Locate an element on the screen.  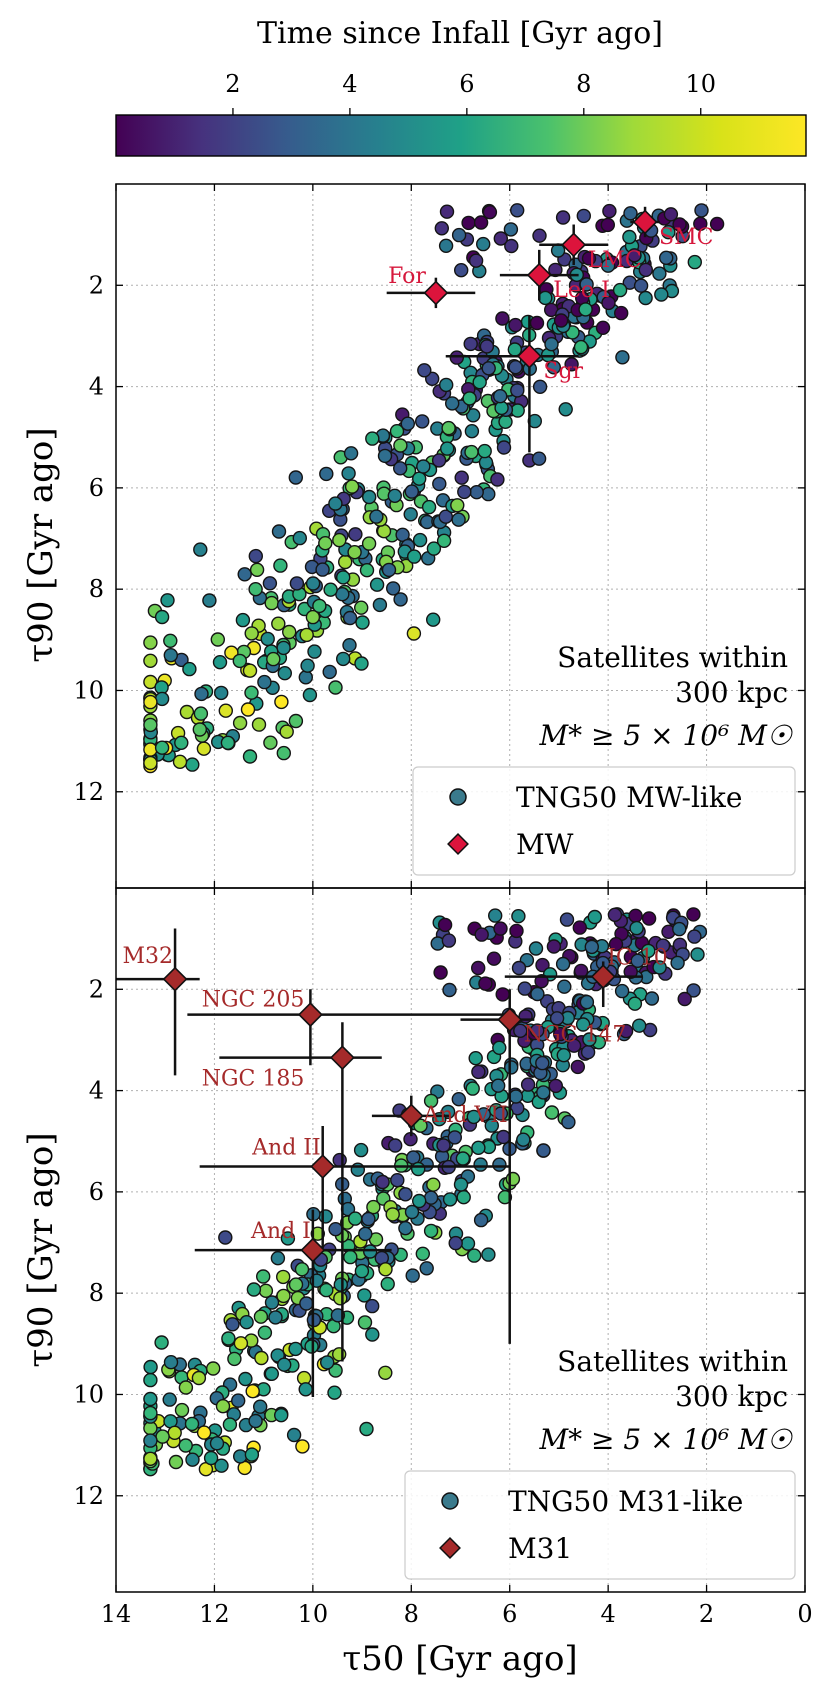
mw-observed-marker is located at coordinates (574, 245).